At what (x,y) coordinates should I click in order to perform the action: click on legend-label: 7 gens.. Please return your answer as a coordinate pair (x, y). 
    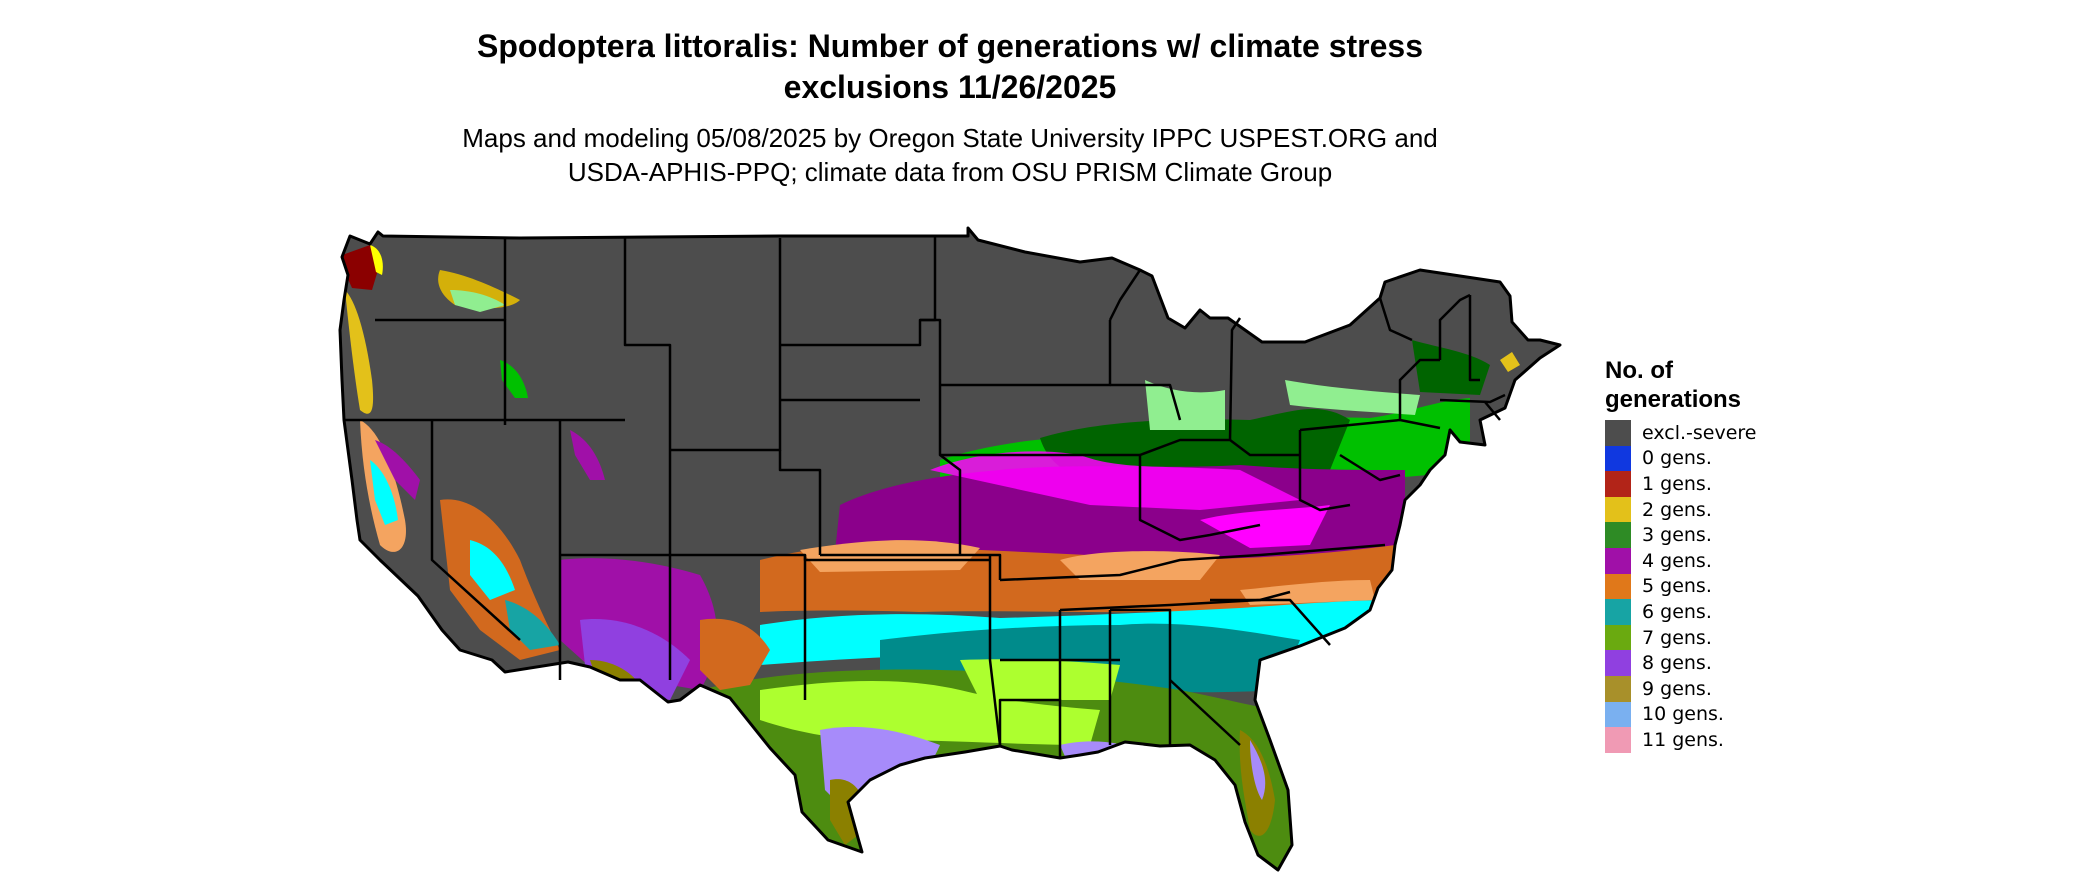
    Looking at the image, I should click on (1677, 637).